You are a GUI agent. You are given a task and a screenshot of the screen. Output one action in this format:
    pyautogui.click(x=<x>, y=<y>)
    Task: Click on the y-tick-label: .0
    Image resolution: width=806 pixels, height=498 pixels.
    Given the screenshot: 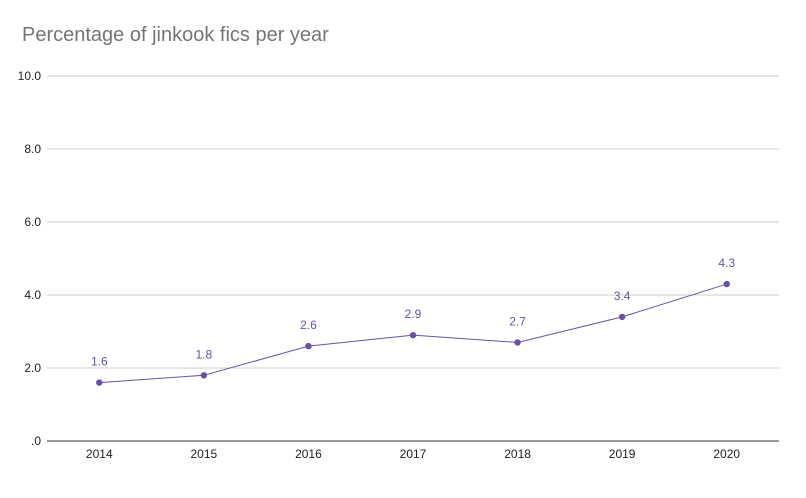 What is the action you would take?
    pyautogui.click(x=36, y=441)
    